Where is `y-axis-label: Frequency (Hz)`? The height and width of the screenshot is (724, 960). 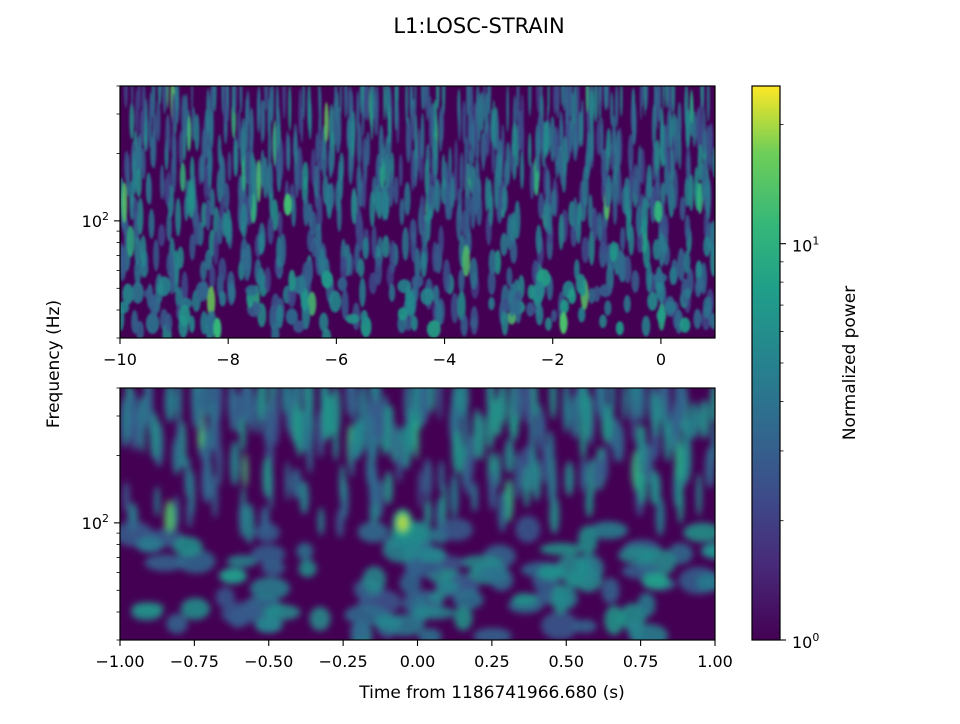
y-axis-label: Frequency (Hz) is located at coordinates (54, 364).